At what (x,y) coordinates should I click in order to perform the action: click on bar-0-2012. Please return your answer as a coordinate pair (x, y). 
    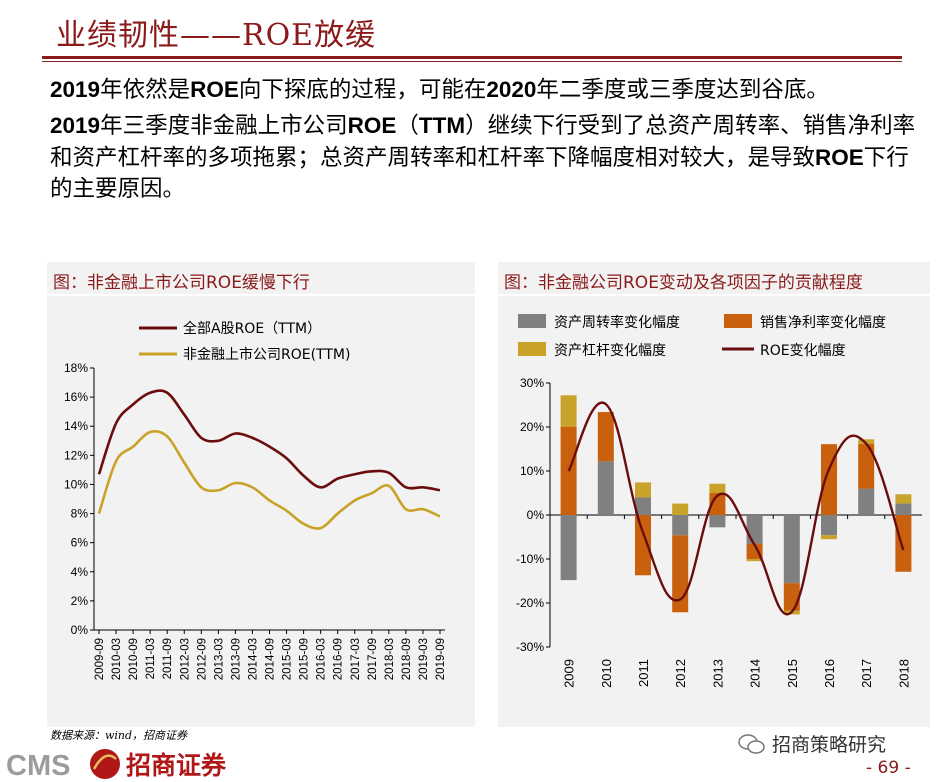
    Looking at the image, I should click on (680, 525).